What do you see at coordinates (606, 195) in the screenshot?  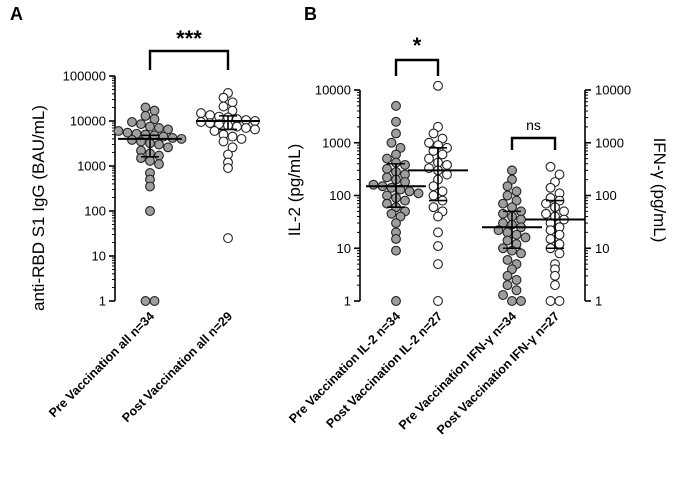 I see `right-y-tick-label: 100` at bounding box center [606, 195].